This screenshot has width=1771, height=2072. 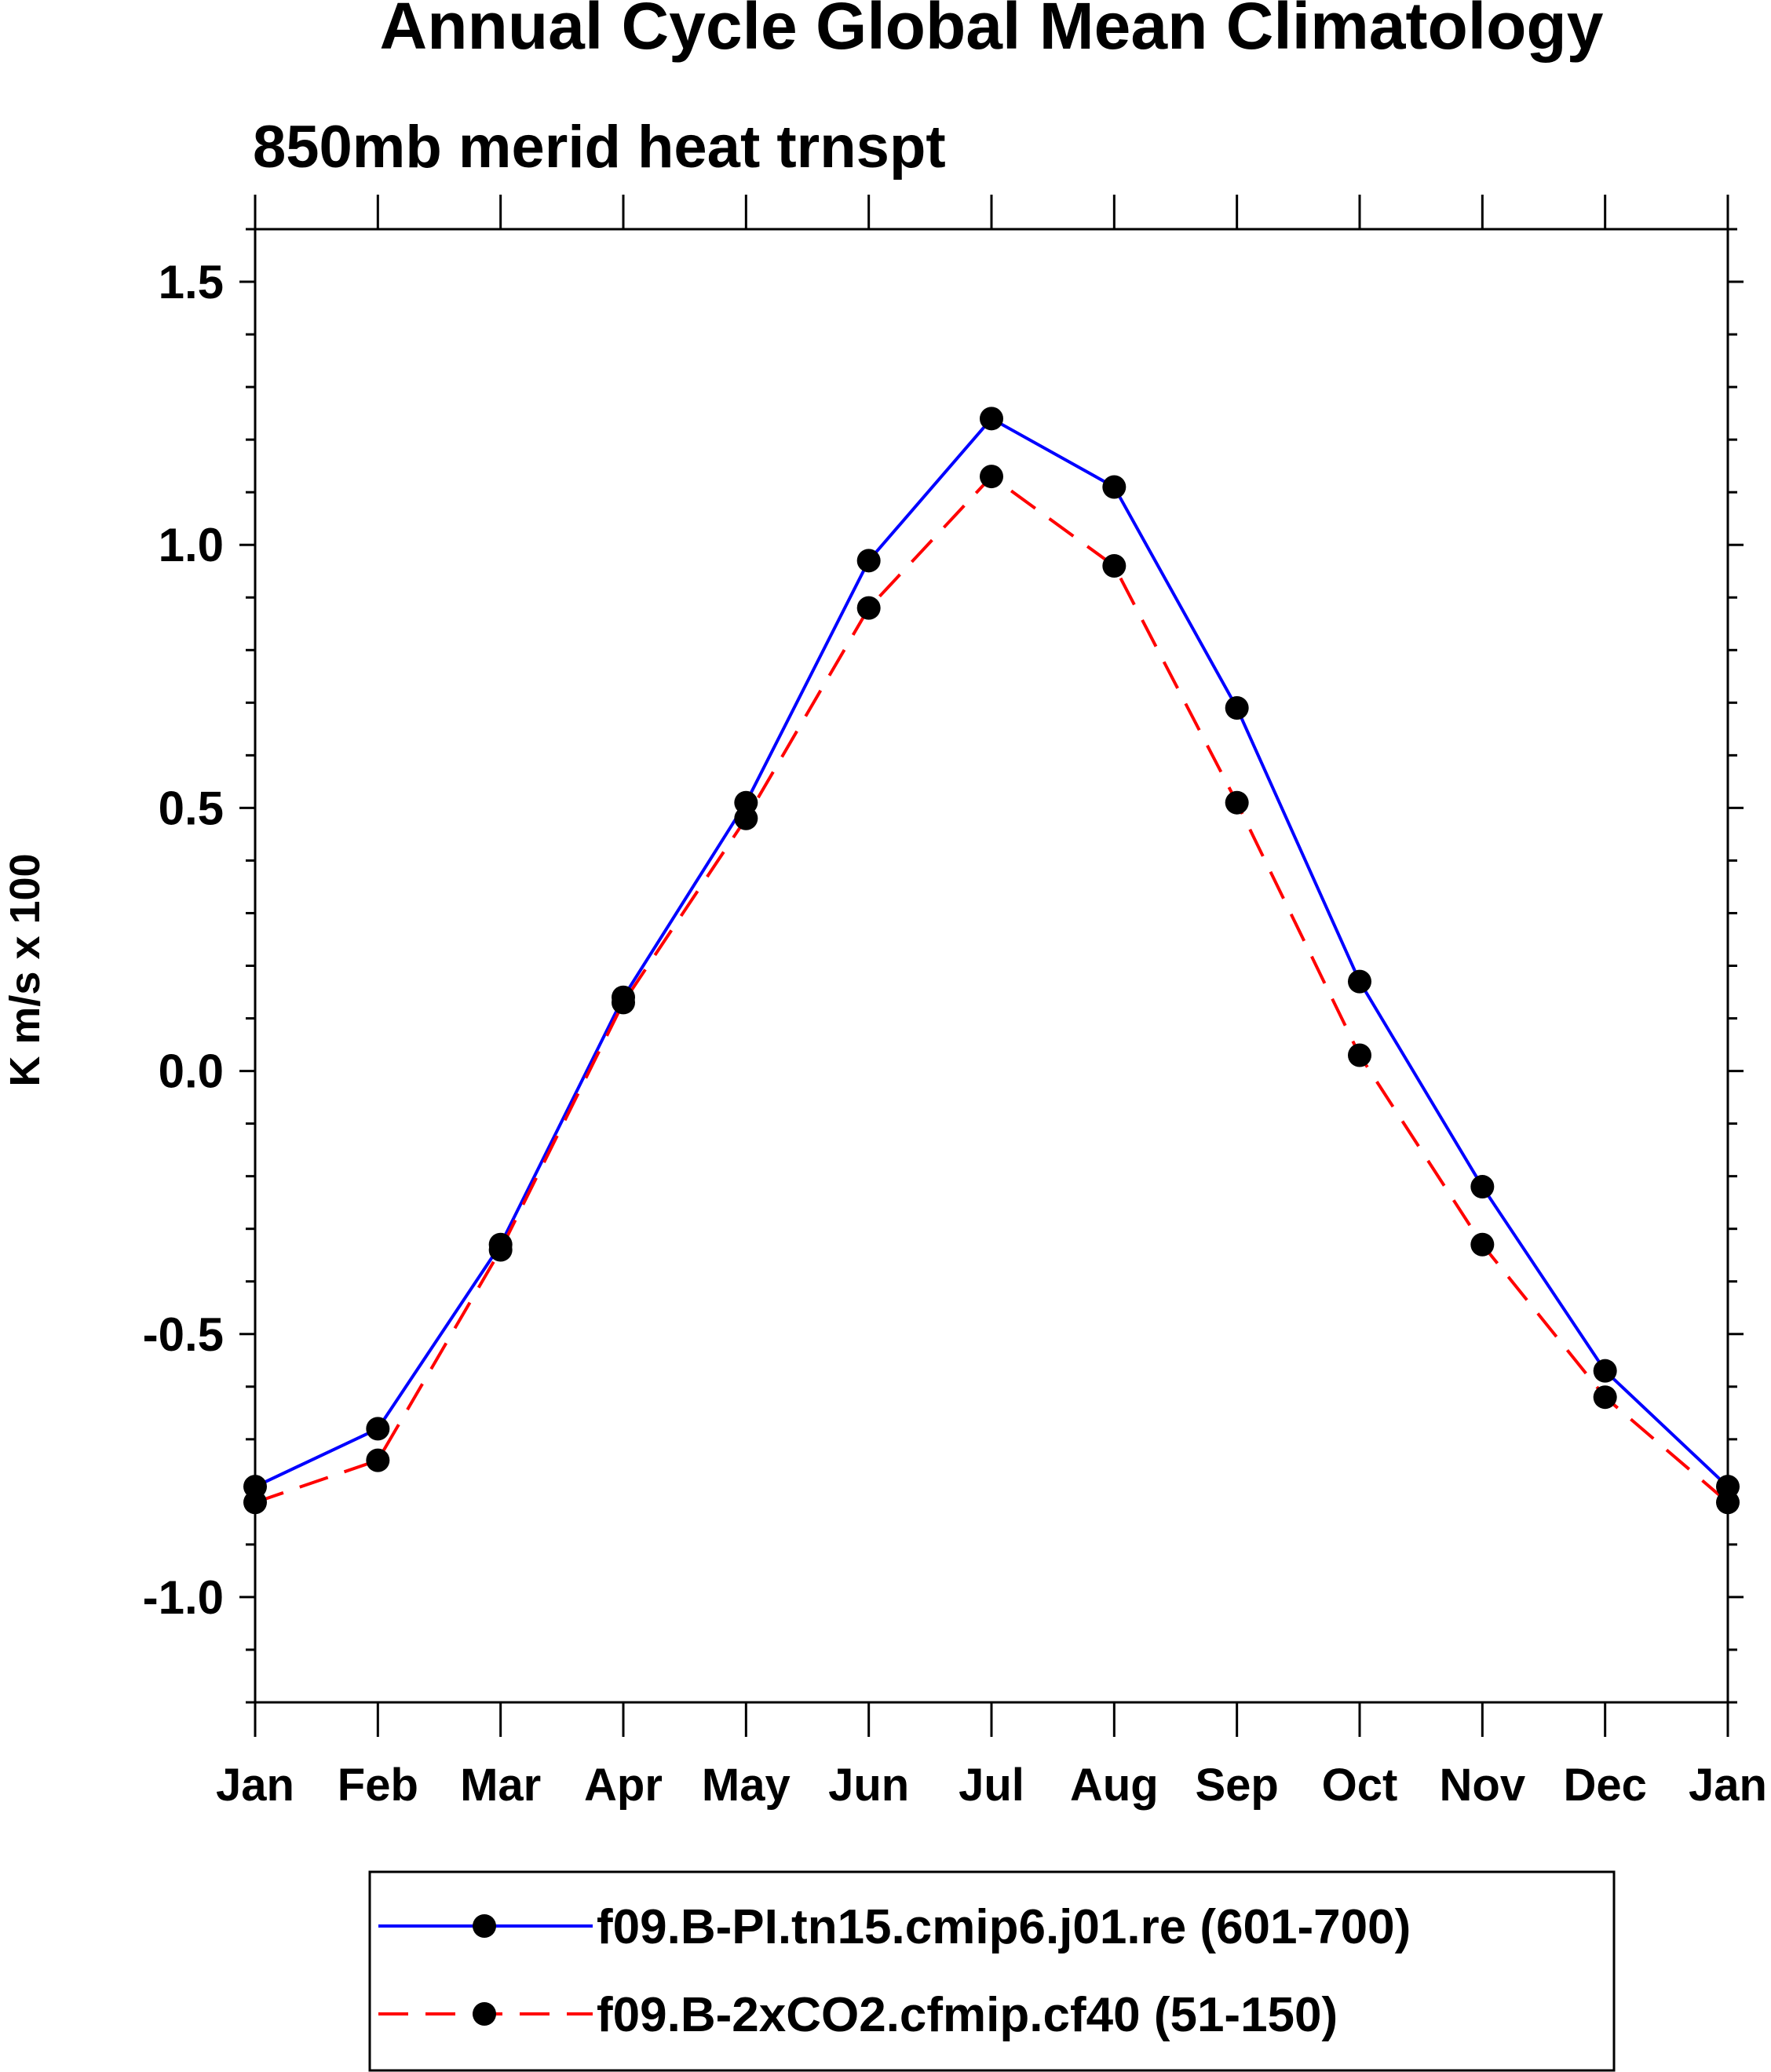 What do you see at coordinates (746, 1785) in the screenshot?
I see `x-tick-label: May` at bounding box center [746, 1785].